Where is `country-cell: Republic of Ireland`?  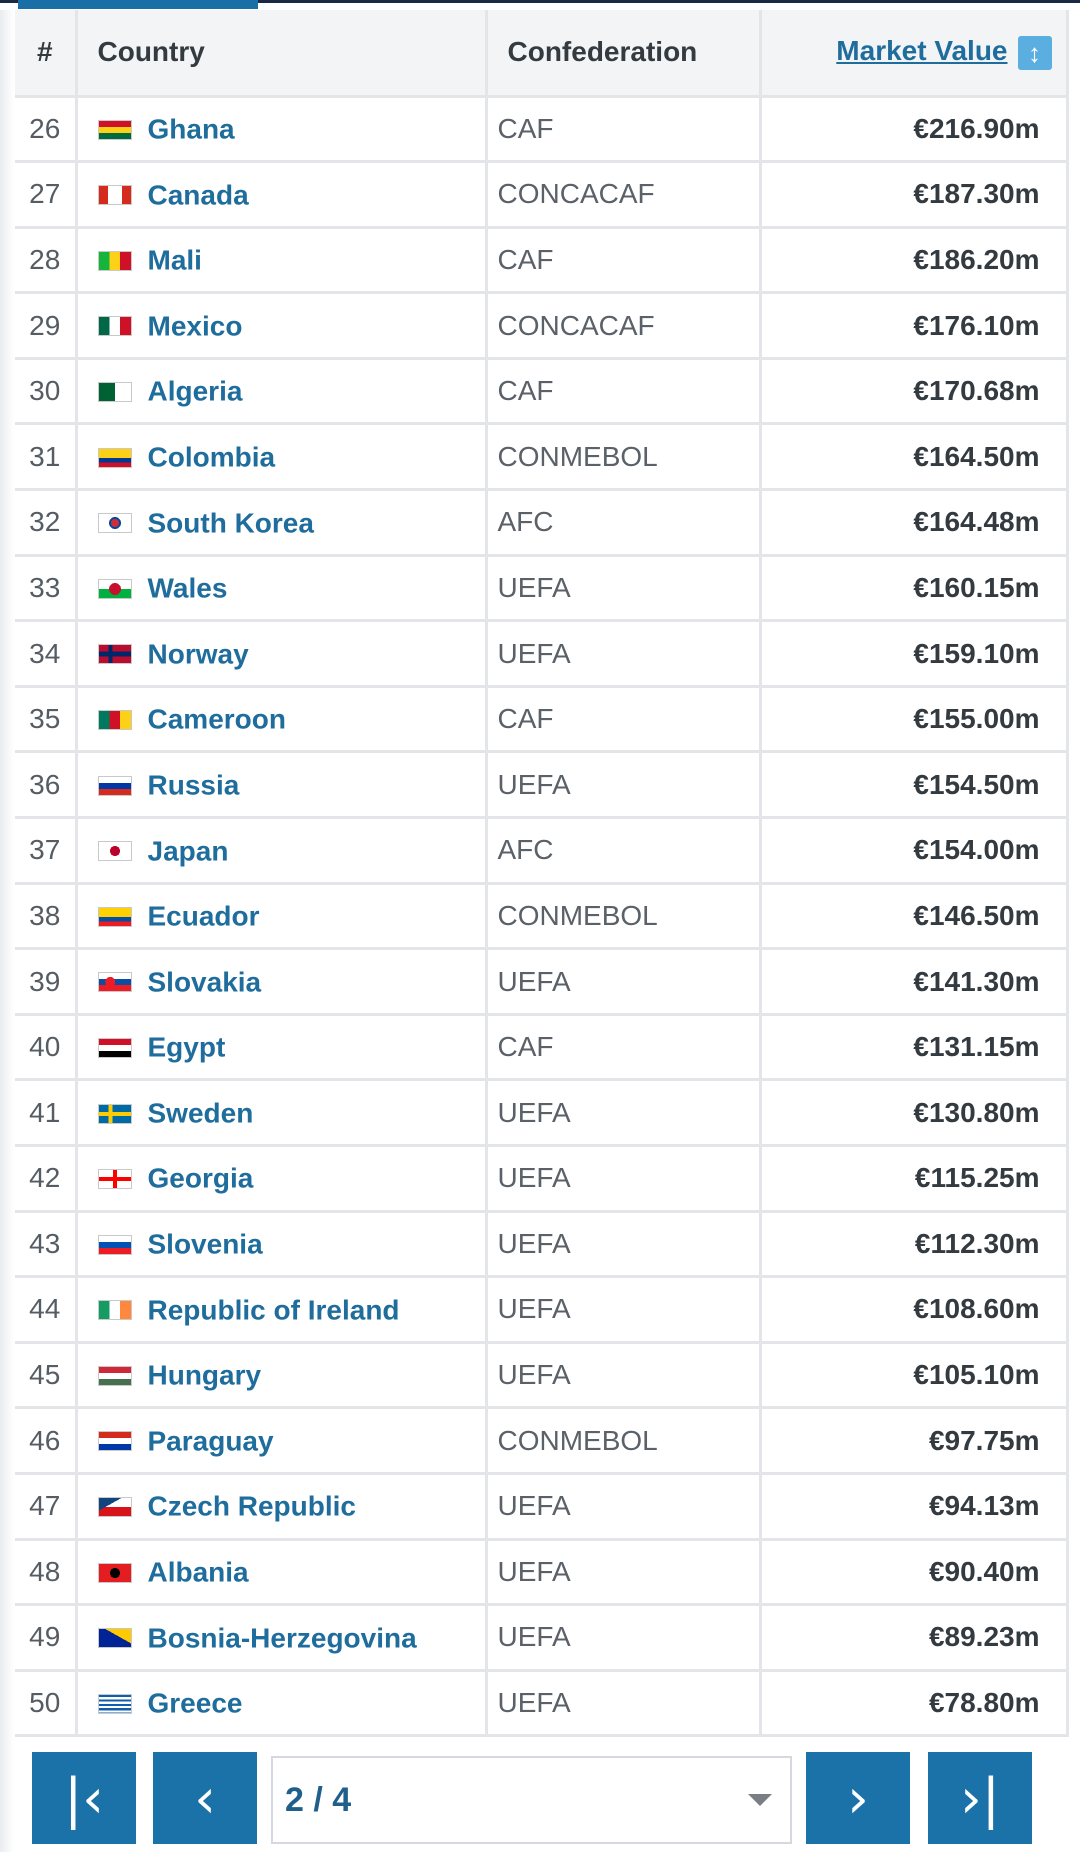 country-cell: Republic of Ireland is located at coordinates (282, 1310).